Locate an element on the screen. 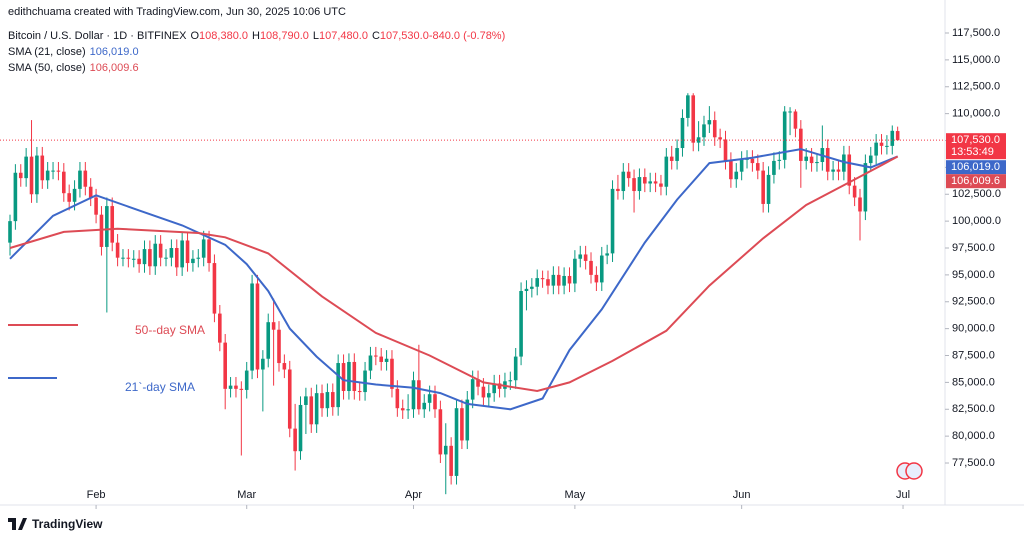 The width and height of the screenshot is (1024, 540). logo-mark is located at coordinates (17, 524).